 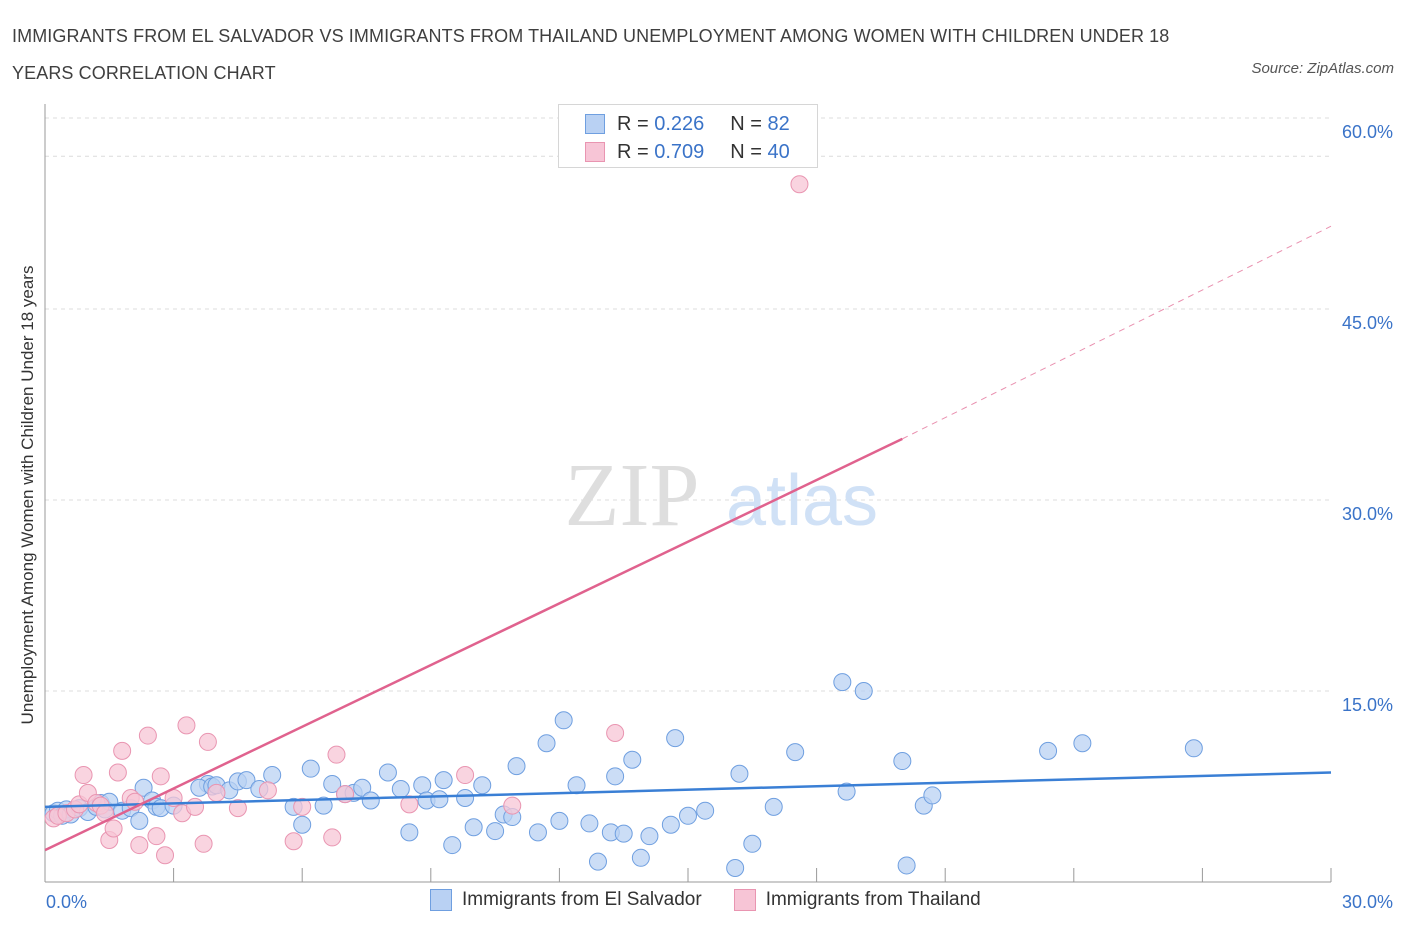 What do you see at coordinates (1367, 902) in the screenshot?
I see `x-tick-label: 30.0%` at bounding box center [1367, 902].